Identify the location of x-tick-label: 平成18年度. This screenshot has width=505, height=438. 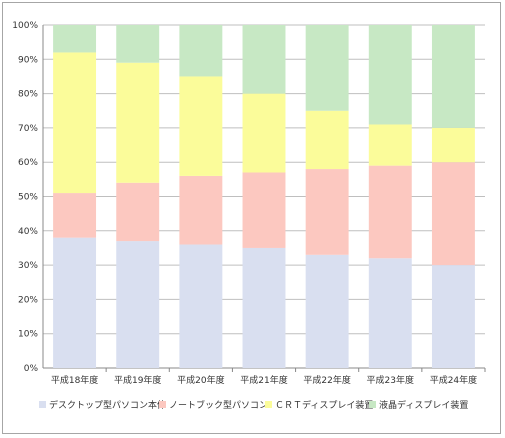
(74, 380).